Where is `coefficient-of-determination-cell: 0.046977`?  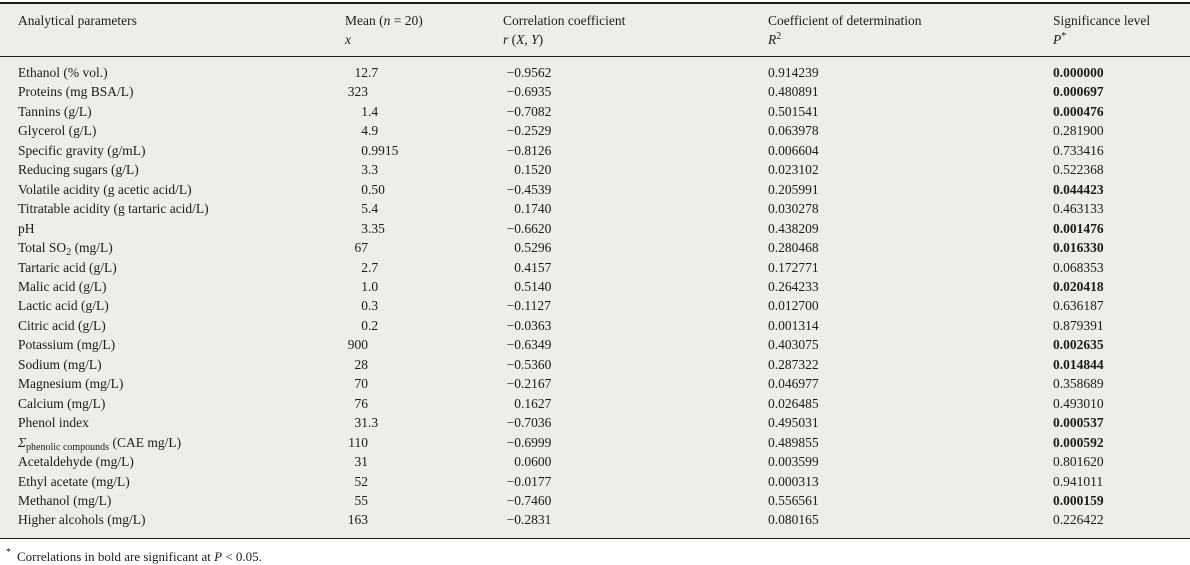 coefficient-of-determination-cell: 0.046977 is located at coordinates (793, 384).